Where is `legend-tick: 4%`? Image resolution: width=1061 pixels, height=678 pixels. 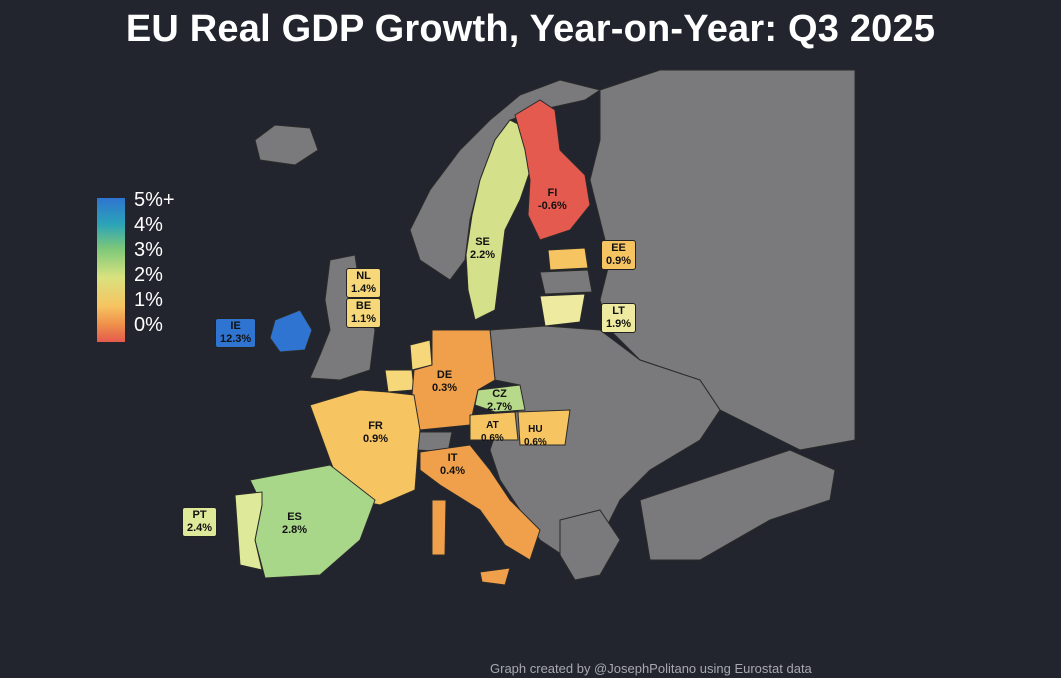 legend-tick: 4% is located at coordinates (148, 225).